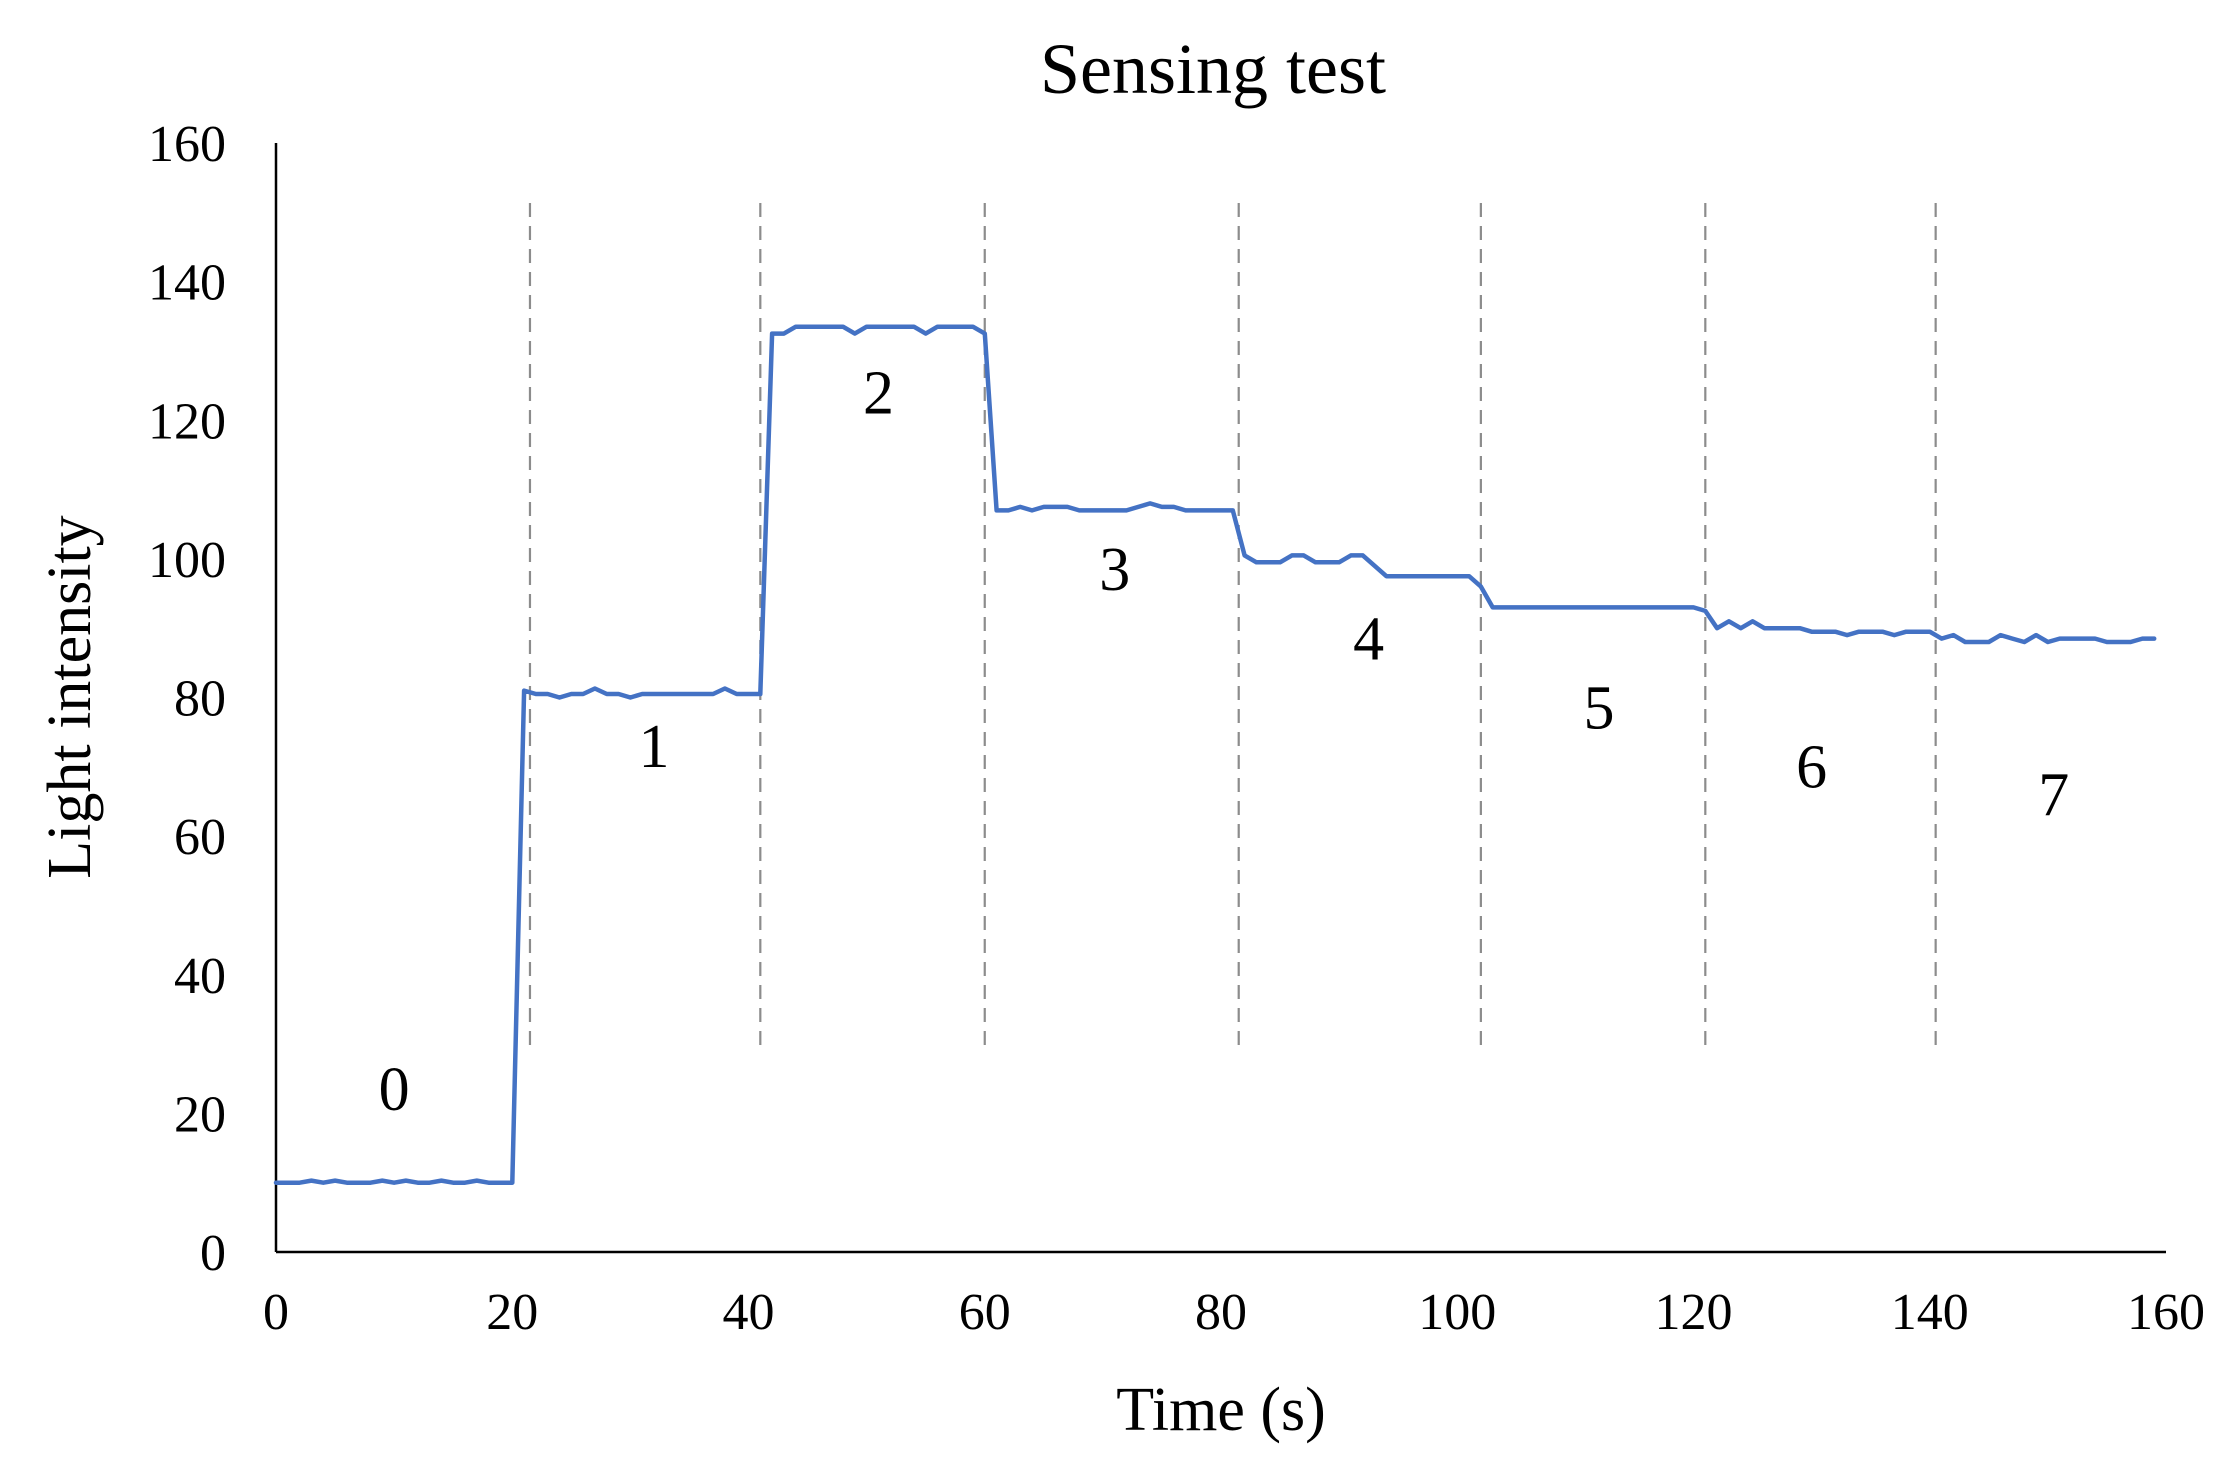 The image size is (2226, 1475). What do you see at coordinates (1368, 639) in the screenshot?
I see `stage-label: 4` at bounding box center [1368, 639].